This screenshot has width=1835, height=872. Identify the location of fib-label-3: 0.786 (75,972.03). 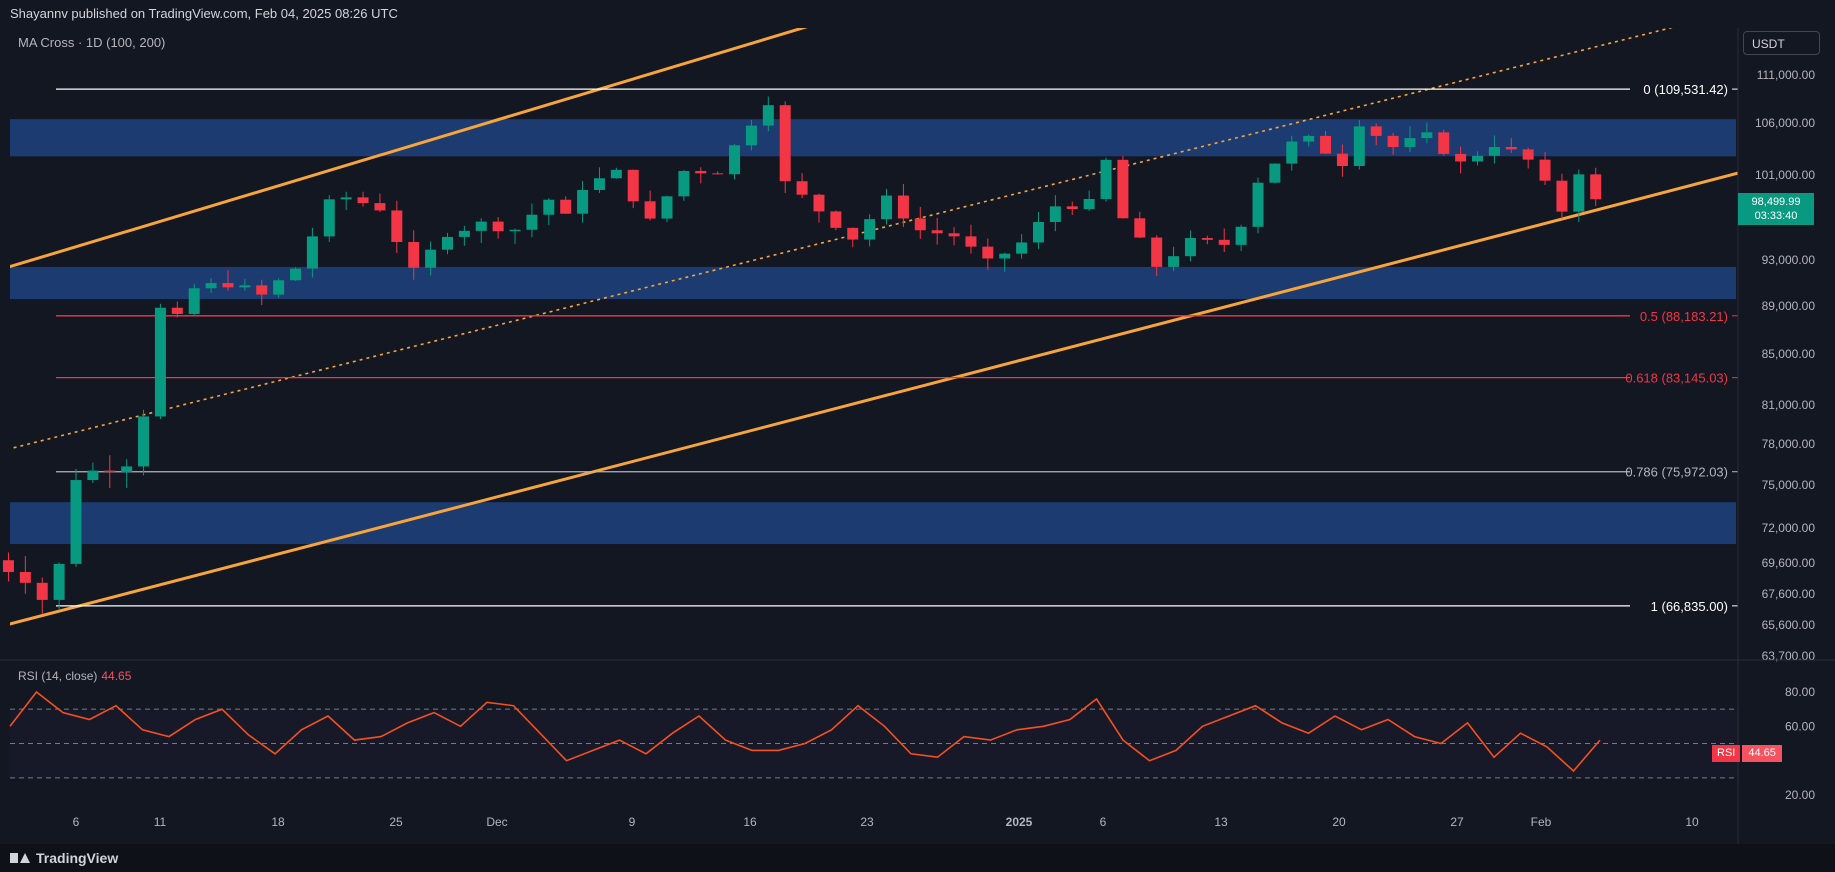
(1676, 472).